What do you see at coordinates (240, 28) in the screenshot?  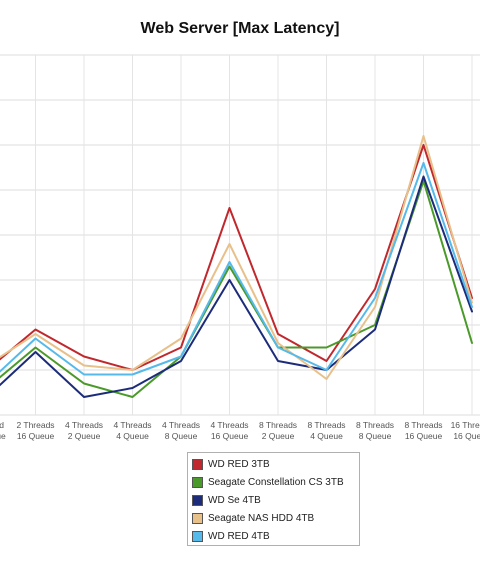 I see `chart-title: Web Server [Max Latency]` at bounding box center [240, 28].